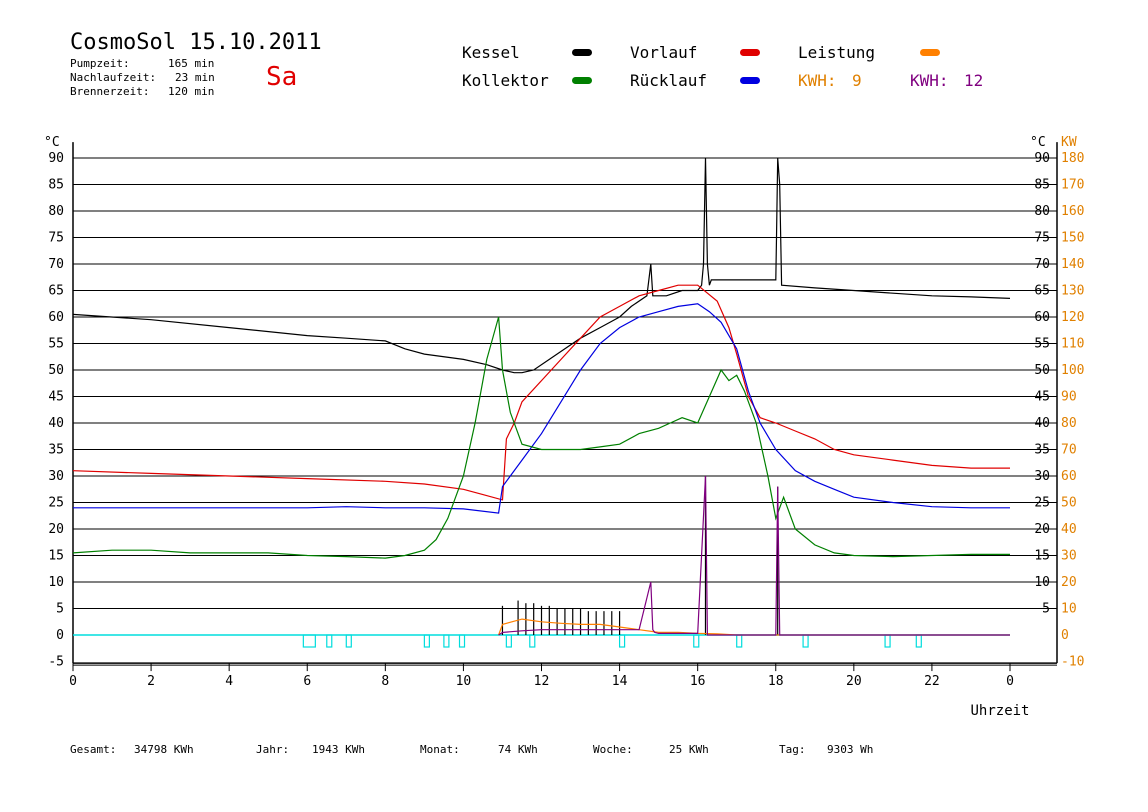  What do you see at coordinates (1042, 291) in the screenshot?
I see `right-tick-label-c: 65` at bounding box center [1042, 291].